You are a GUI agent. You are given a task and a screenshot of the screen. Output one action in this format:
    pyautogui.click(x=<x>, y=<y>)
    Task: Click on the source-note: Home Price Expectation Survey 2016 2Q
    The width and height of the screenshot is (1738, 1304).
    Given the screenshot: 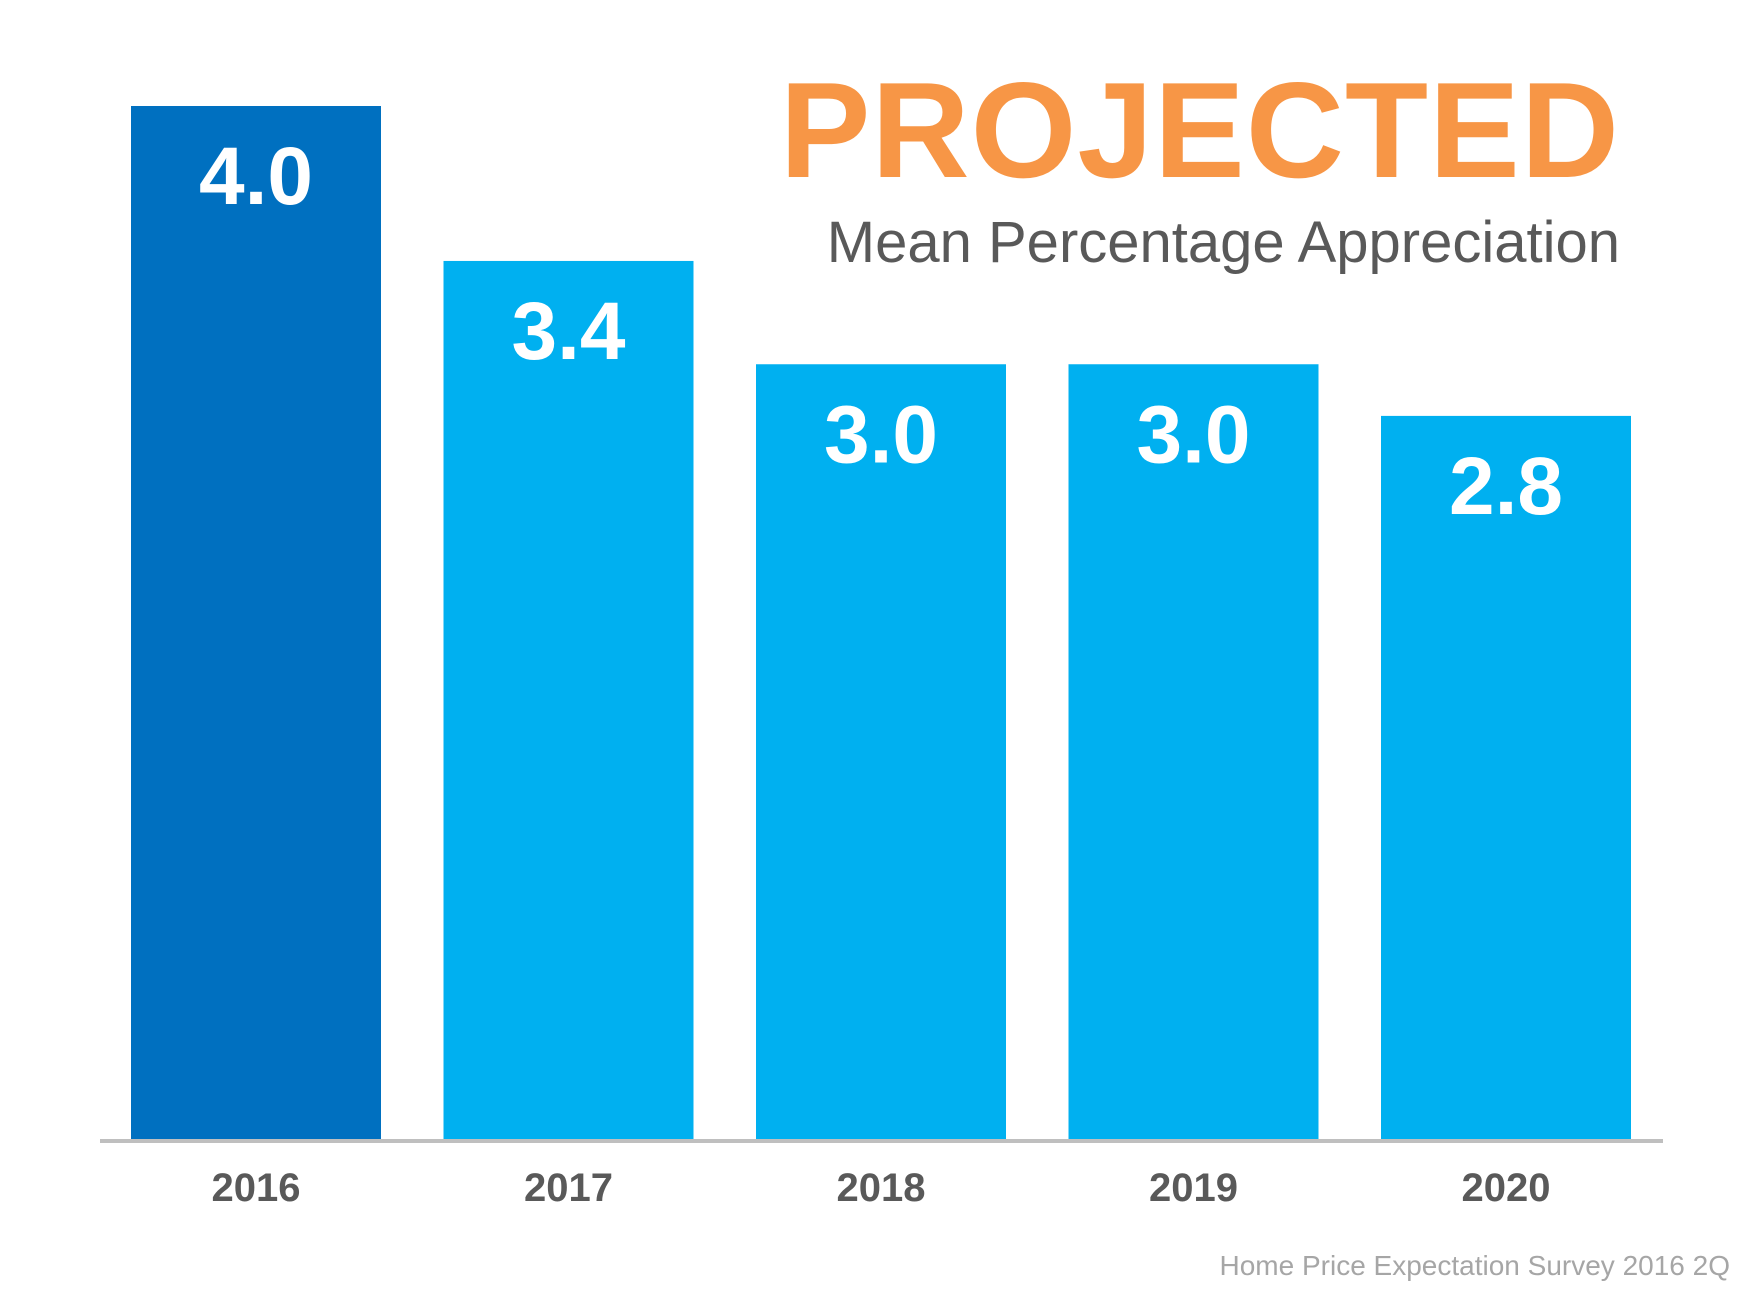 What is the action you would take?
    pyautogui.click(x=1474, y=1265)
    